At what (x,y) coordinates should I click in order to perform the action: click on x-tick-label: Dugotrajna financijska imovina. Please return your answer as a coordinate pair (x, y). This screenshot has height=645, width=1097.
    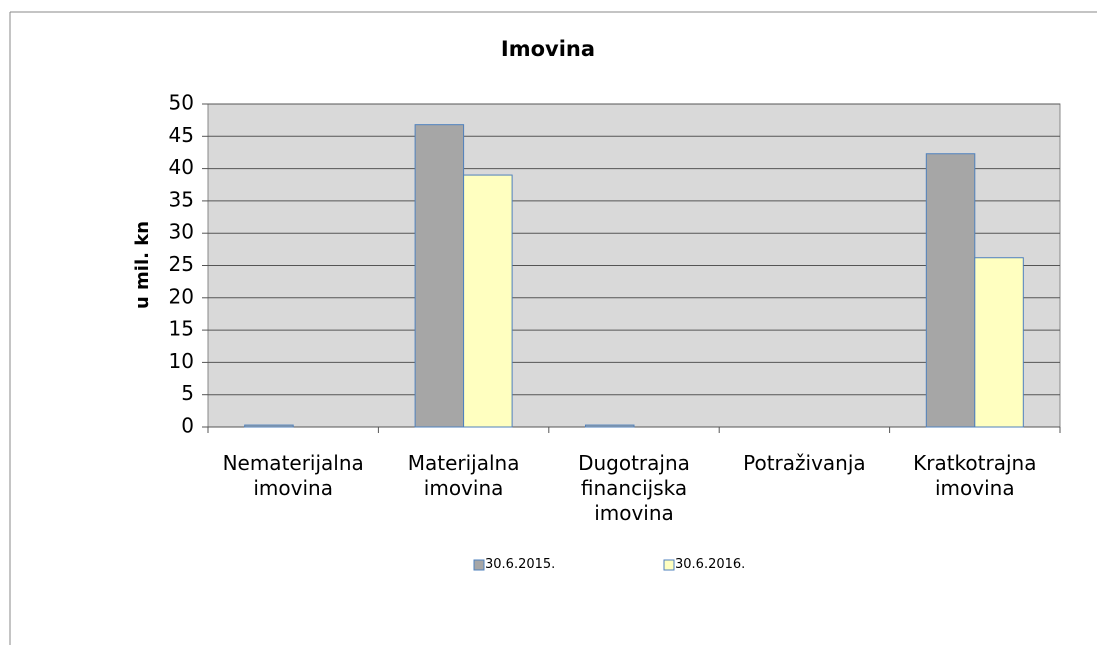
    Looking at the image, I should click on (634, 488).